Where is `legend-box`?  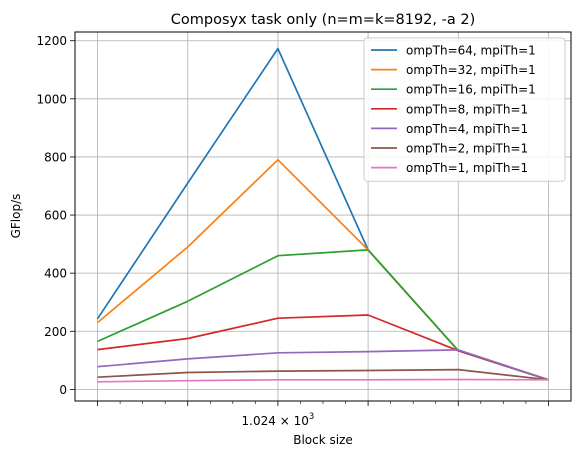 legend-box is located at coordinates (464, 109).